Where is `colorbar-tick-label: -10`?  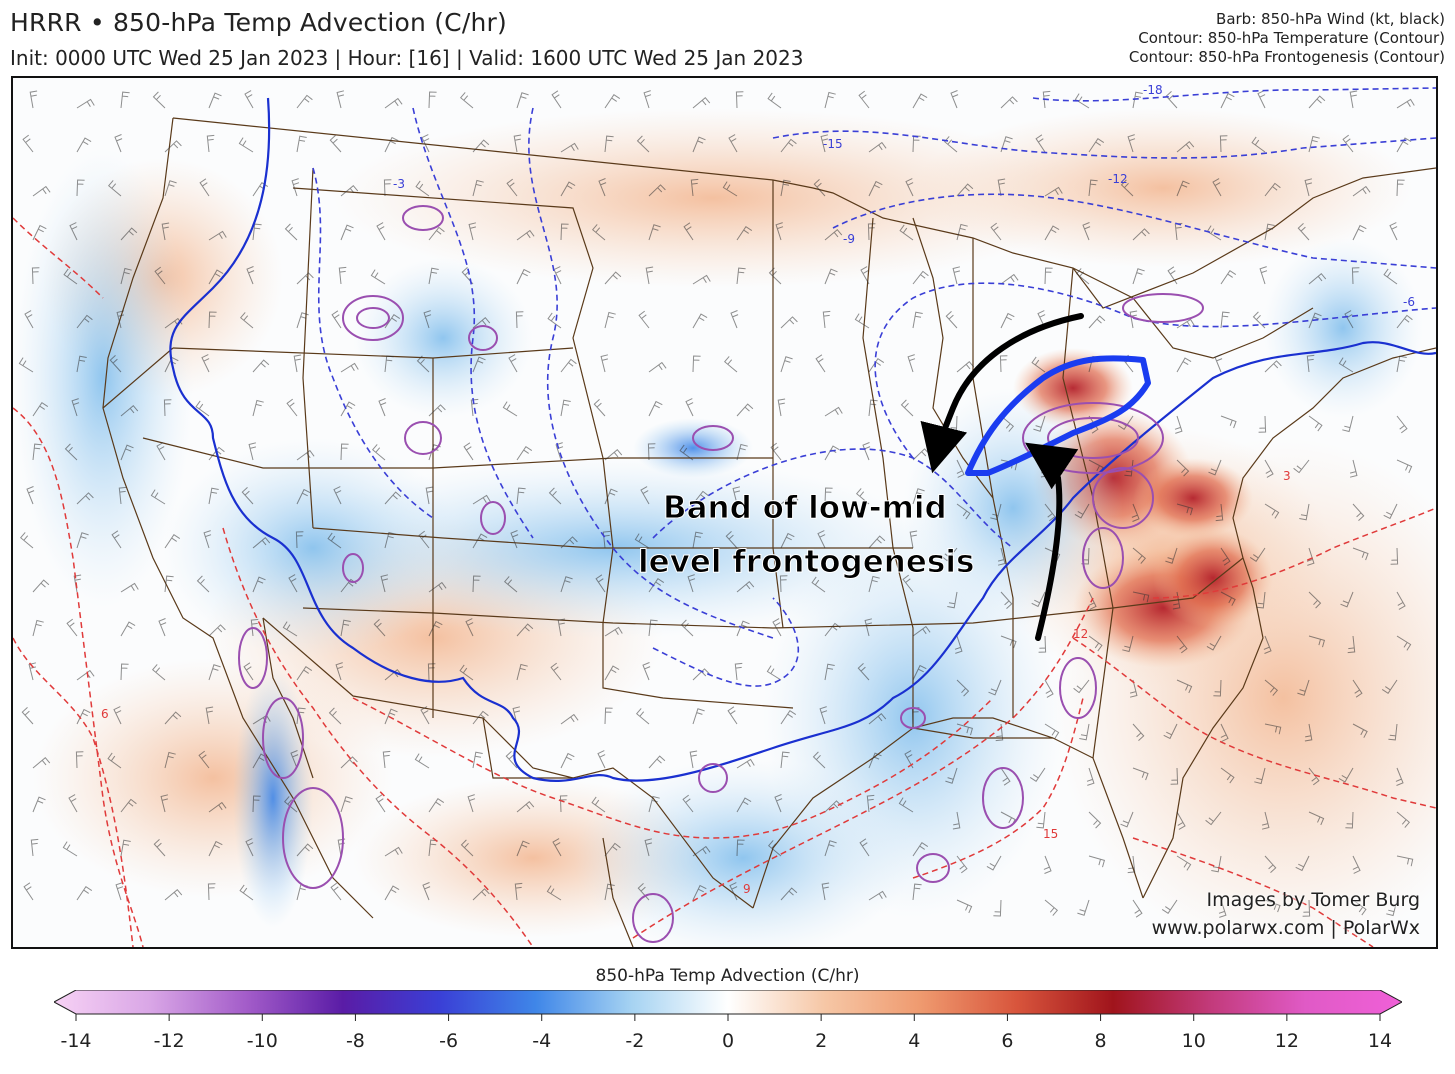
colorbar-tick-label: -10 is located at coordinates (262, 1041).